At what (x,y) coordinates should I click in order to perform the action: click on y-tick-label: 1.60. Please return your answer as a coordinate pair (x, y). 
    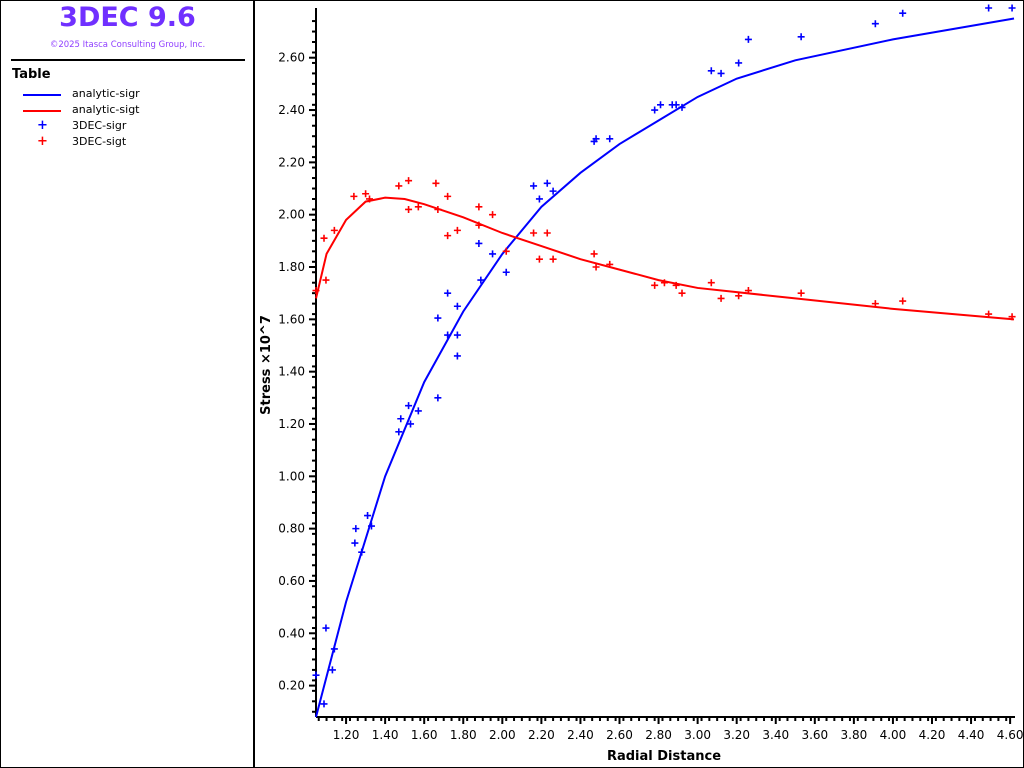
    Looking at the image, I should click on (291, 319).